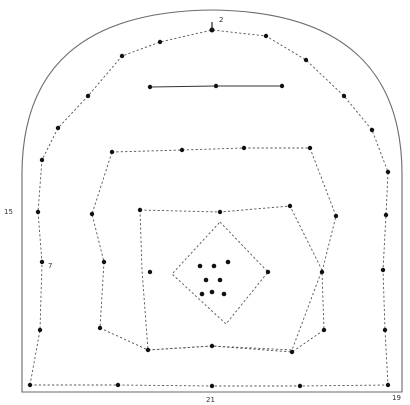  I want to click on bottom-right-label: 19, so click(396, 398).